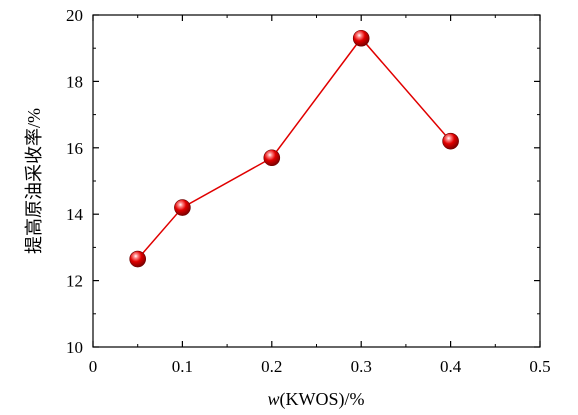 The height and width of the screenshot is (415, 578). I want to click on x-tick-label: 0.4, so click(451, 366).